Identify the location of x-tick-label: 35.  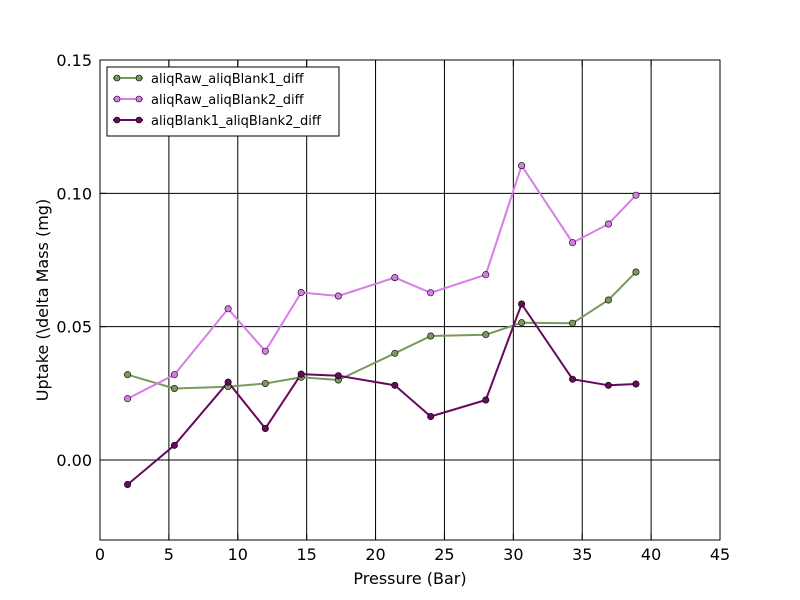
(582, 554).